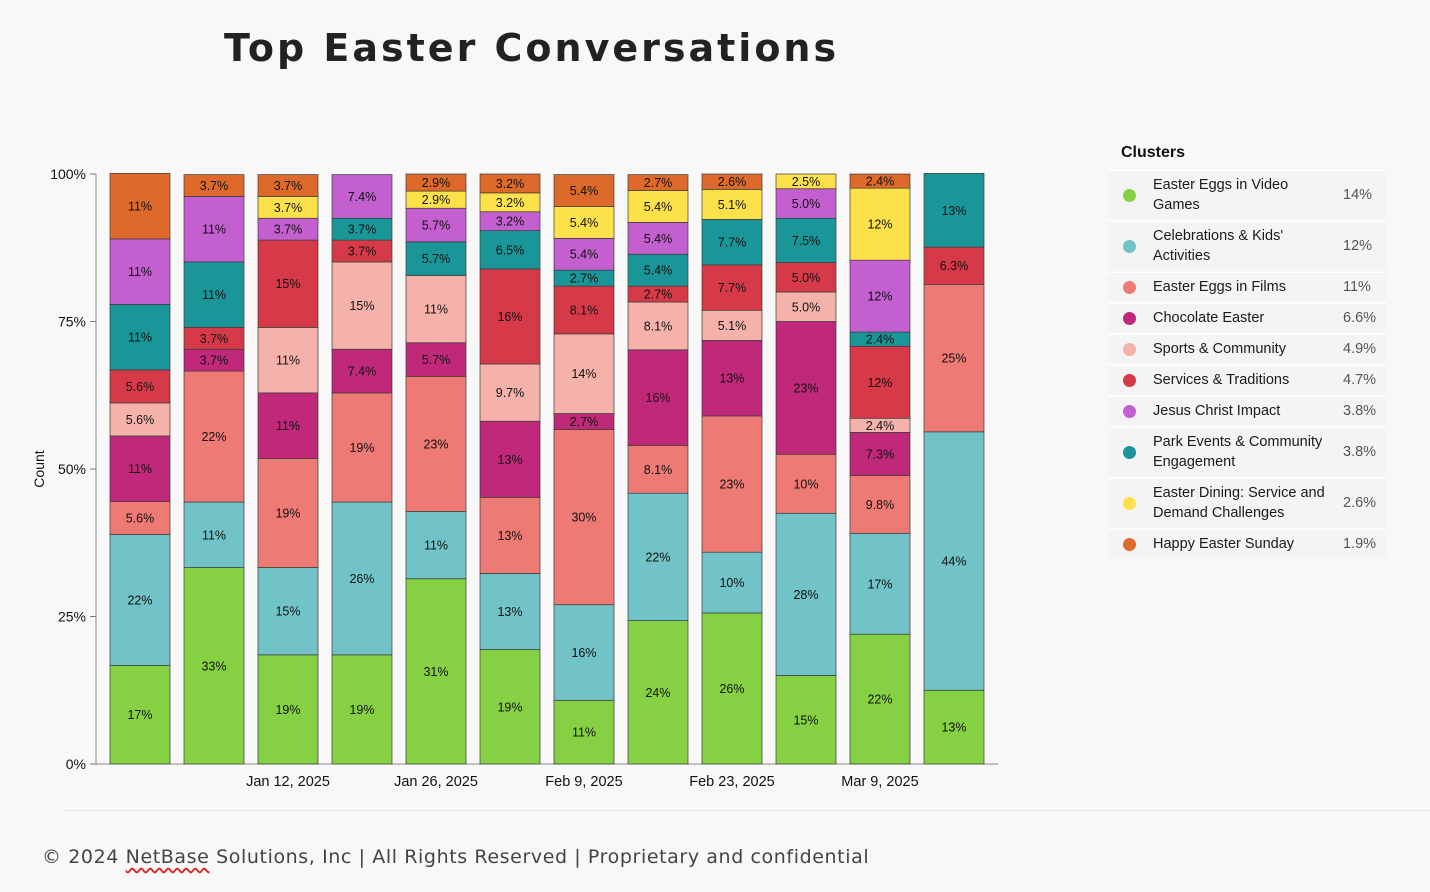  I want to click on data-label: 22%, so click(213, 437).